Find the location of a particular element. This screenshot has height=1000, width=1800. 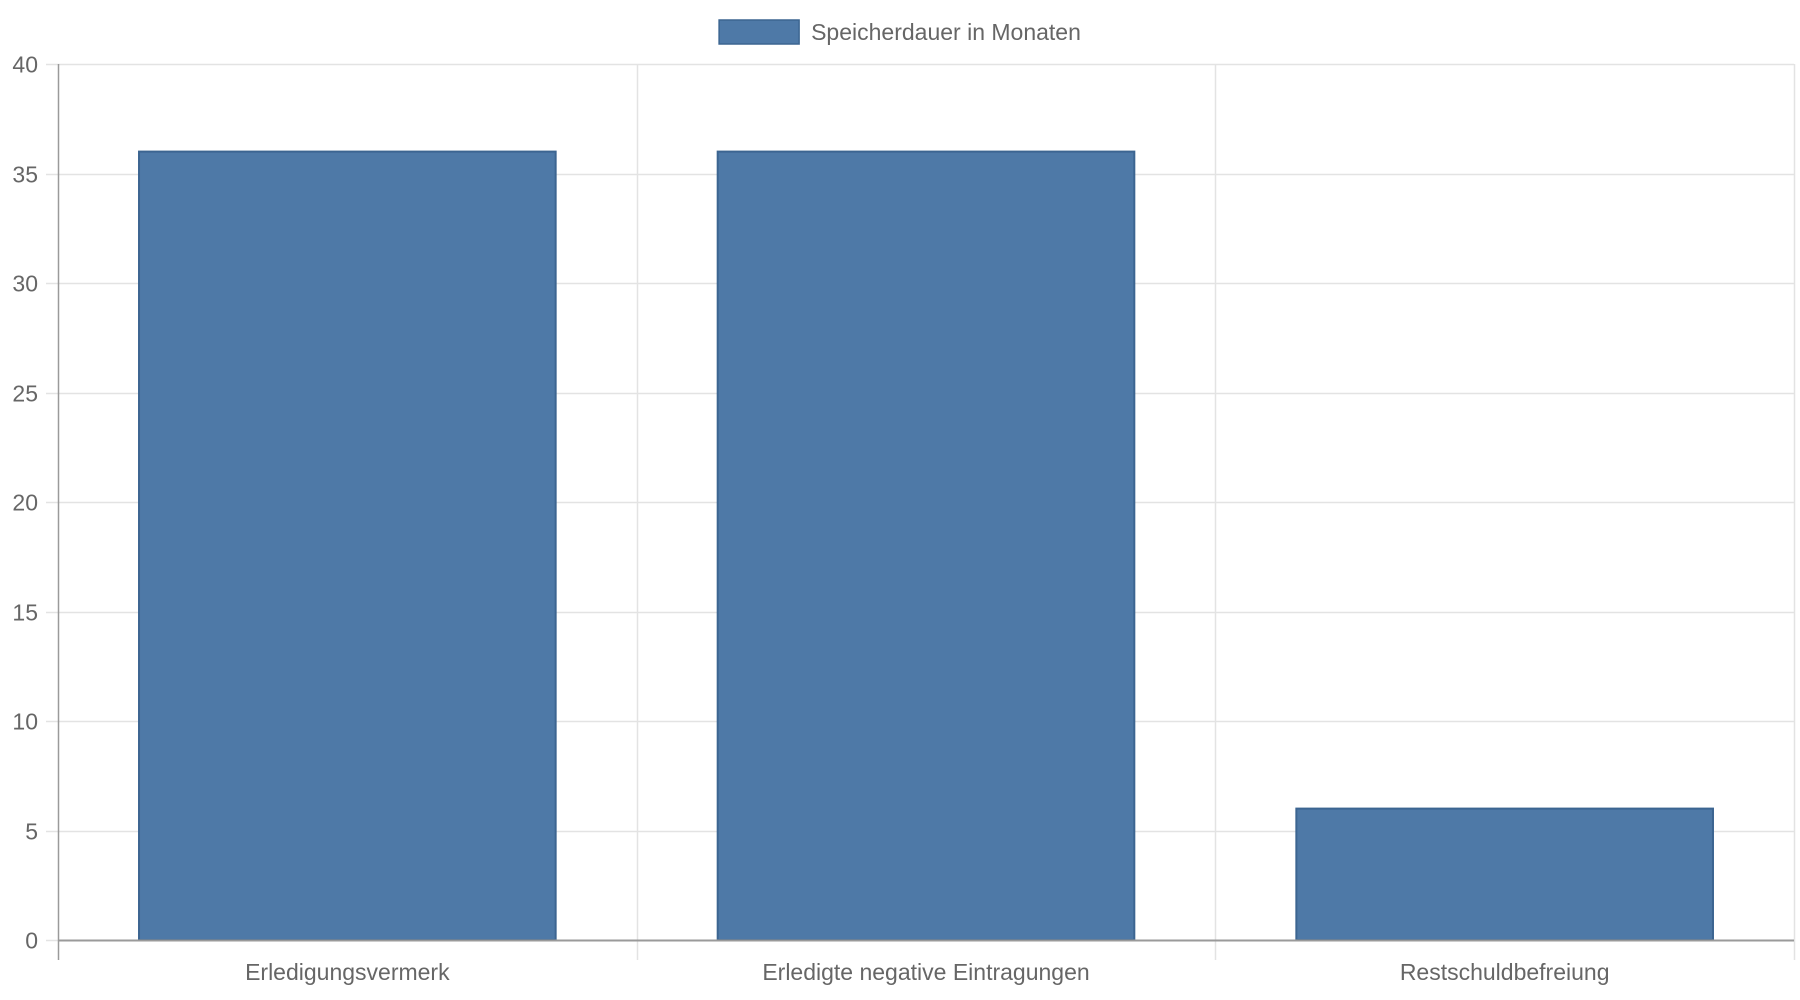

y-tick-label: 0 is located at coordinates (31, 941).